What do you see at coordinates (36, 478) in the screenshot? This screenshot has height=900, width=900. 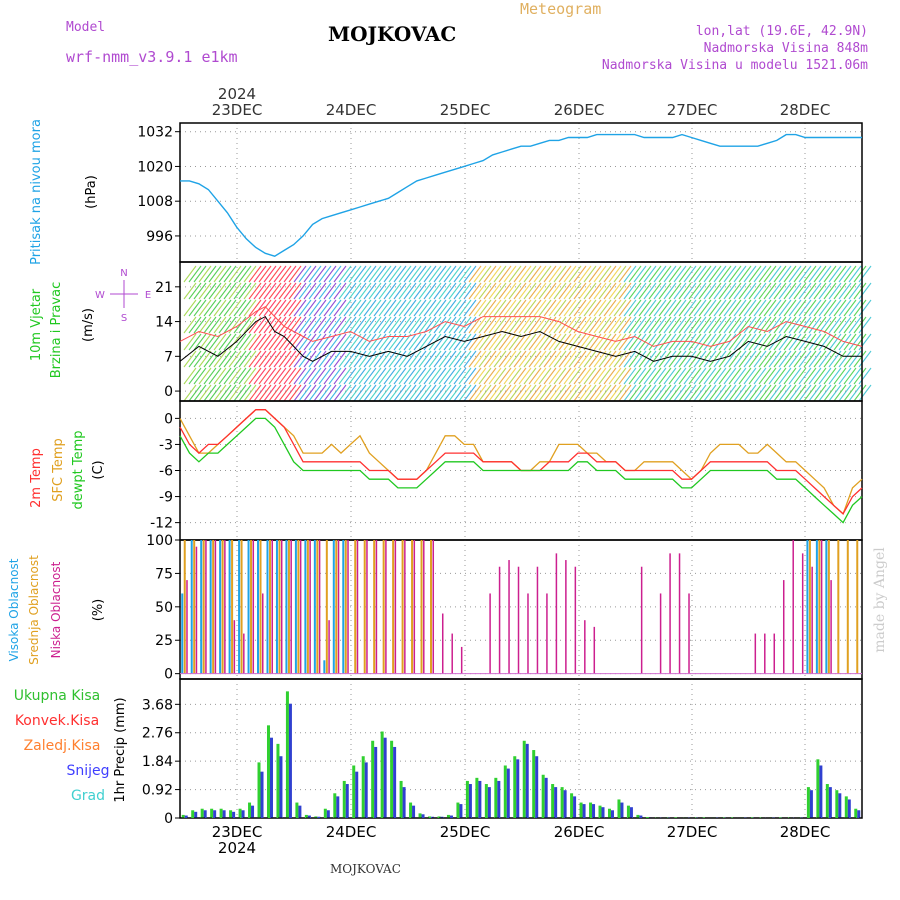 I see `temp2m-axis-label: 2m Temp` at bounding box center [36, 478].